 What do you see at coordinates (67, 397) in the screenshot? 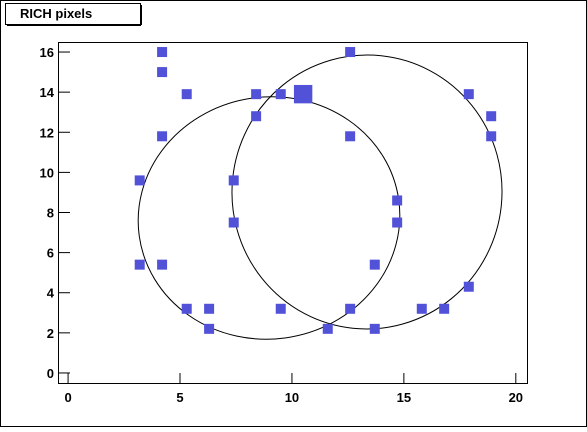
I see `x-tick-label: 0` at bounding box center [67, 397].